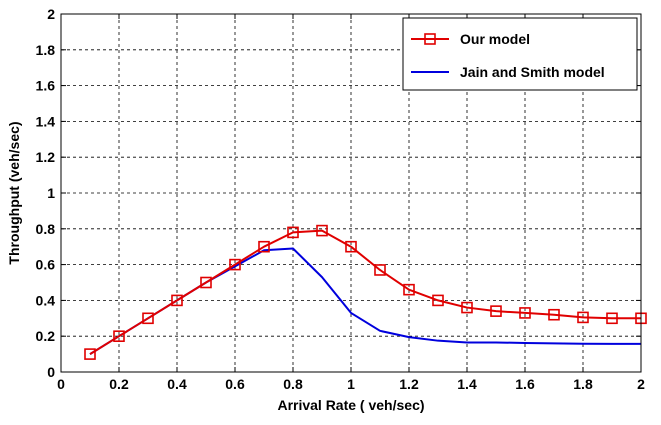  I want to click on x-tick-label: 0.4, so click(177, 384).